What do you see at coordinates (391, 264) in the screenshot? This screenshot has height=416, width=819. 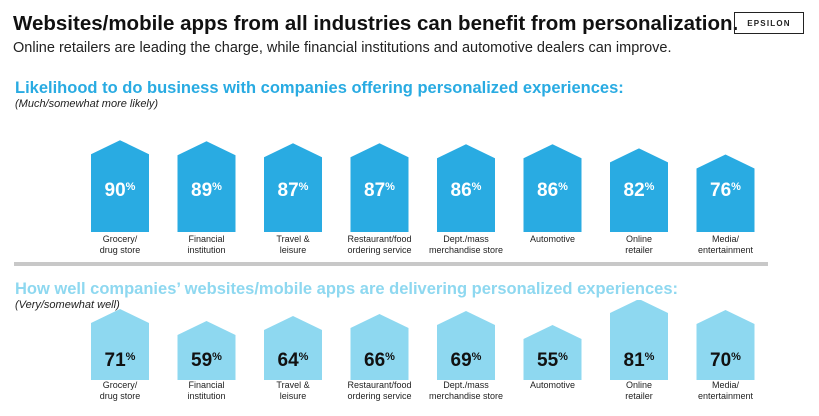 I see `section-divider` at bounding box center [391, 264].